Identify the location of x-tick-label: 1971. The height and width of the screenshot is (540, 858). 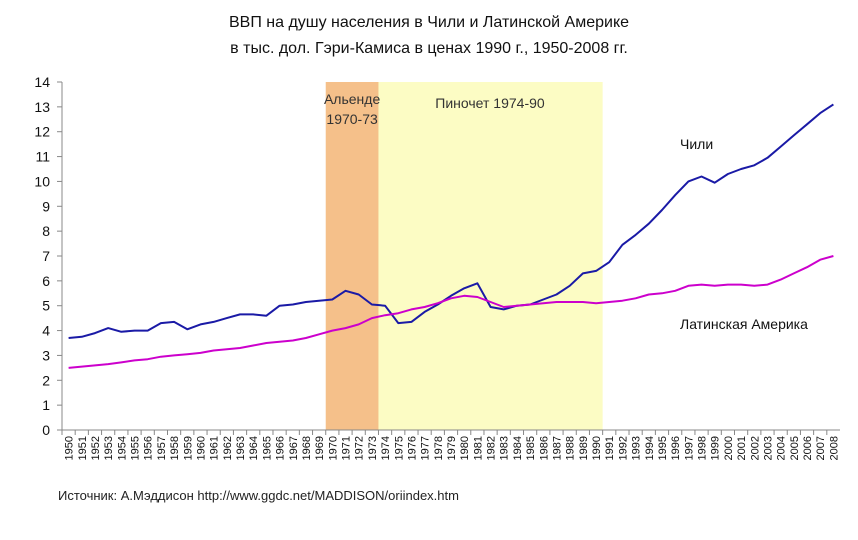
(347, 448).